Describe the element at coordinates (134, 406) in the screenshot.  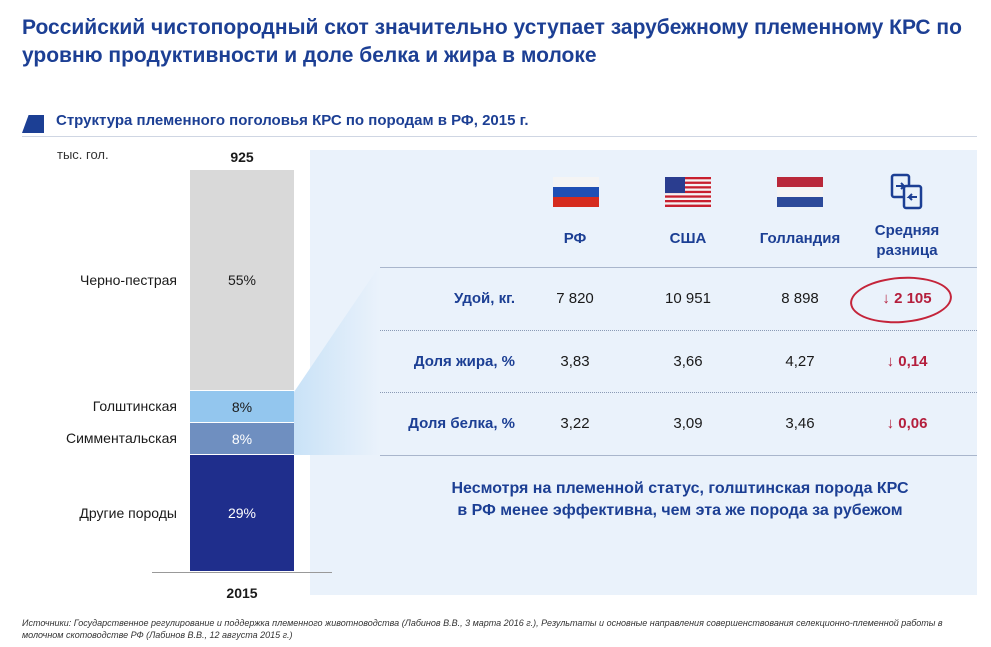
I see `legend-entry: Голштинская` at that location.